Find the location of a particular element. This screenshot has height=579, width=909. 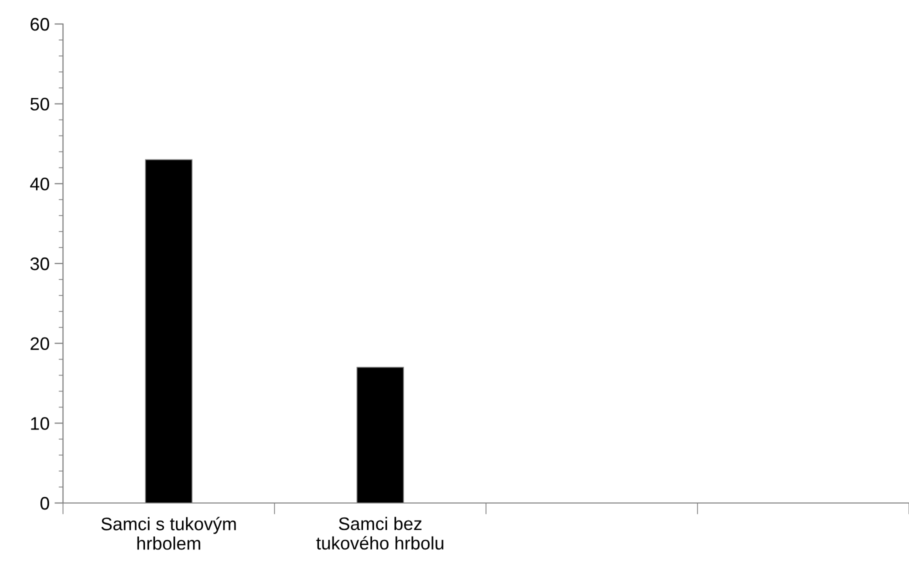

x-tick-label: Samci bez tukového hrbolu is located at coordinates (380, 533).